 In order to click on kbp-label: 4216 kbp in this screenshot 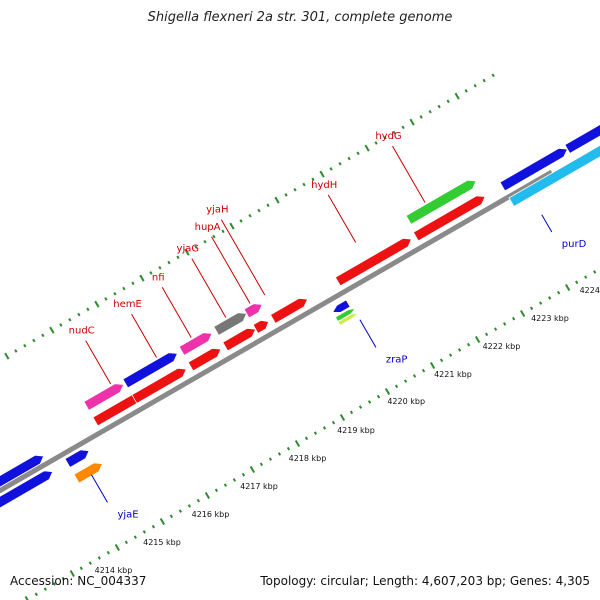, I will do `click(211, 514)`.